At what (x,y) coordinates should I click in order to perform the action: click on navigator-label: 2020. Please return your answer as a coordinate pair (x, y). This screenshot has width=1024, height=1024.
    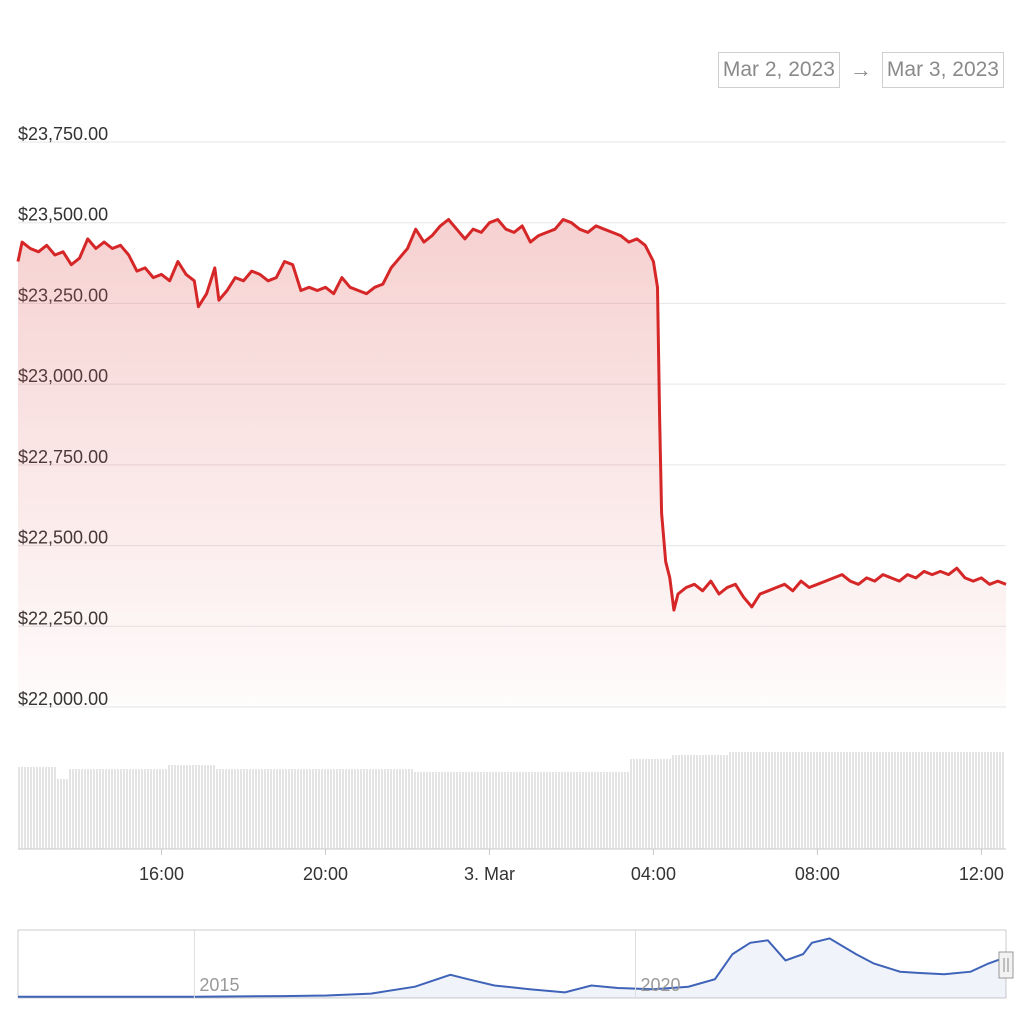
    Looking at the image, I should click on (661, 985).